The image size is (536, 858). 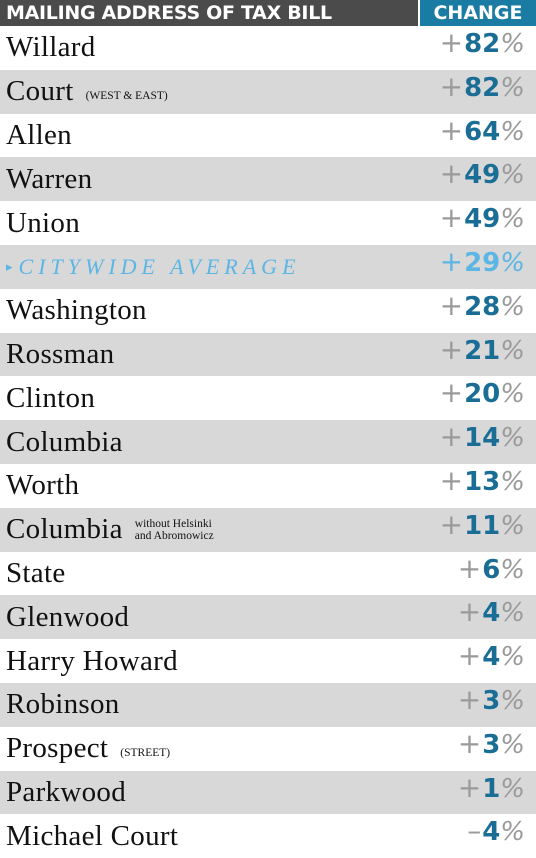 I want to click on row-name: Prospect, so click(x=57, y=748).